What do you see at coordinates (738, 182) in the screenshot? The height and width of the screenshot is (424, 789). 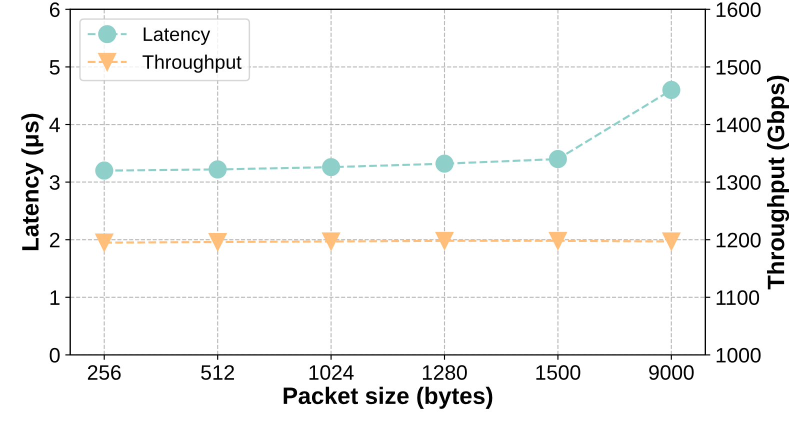 I see `y2-tick-label: 1300` at bounding box center [738, 182].